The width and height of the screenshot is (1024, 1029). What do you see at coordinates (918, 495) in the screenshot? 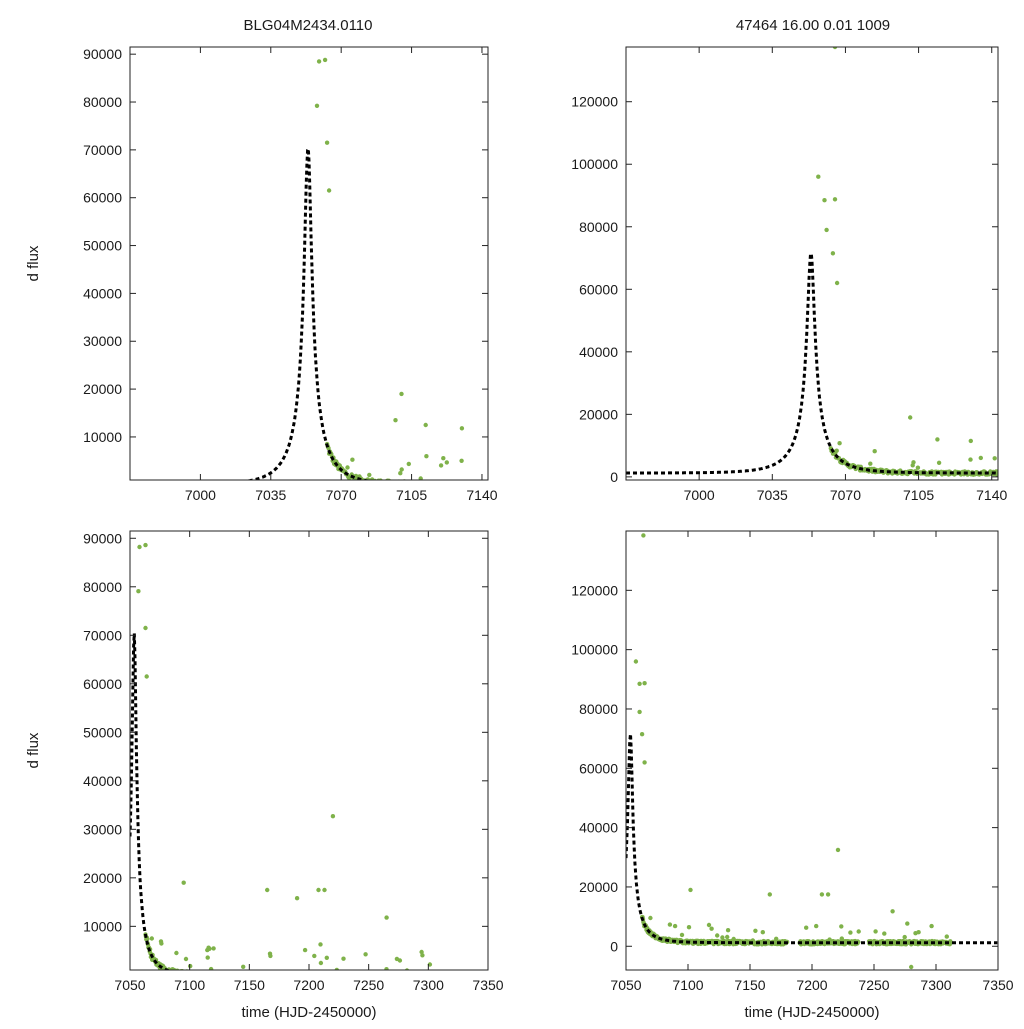
I see `x-tick-label: 7105` at bounding box center [918, 495].